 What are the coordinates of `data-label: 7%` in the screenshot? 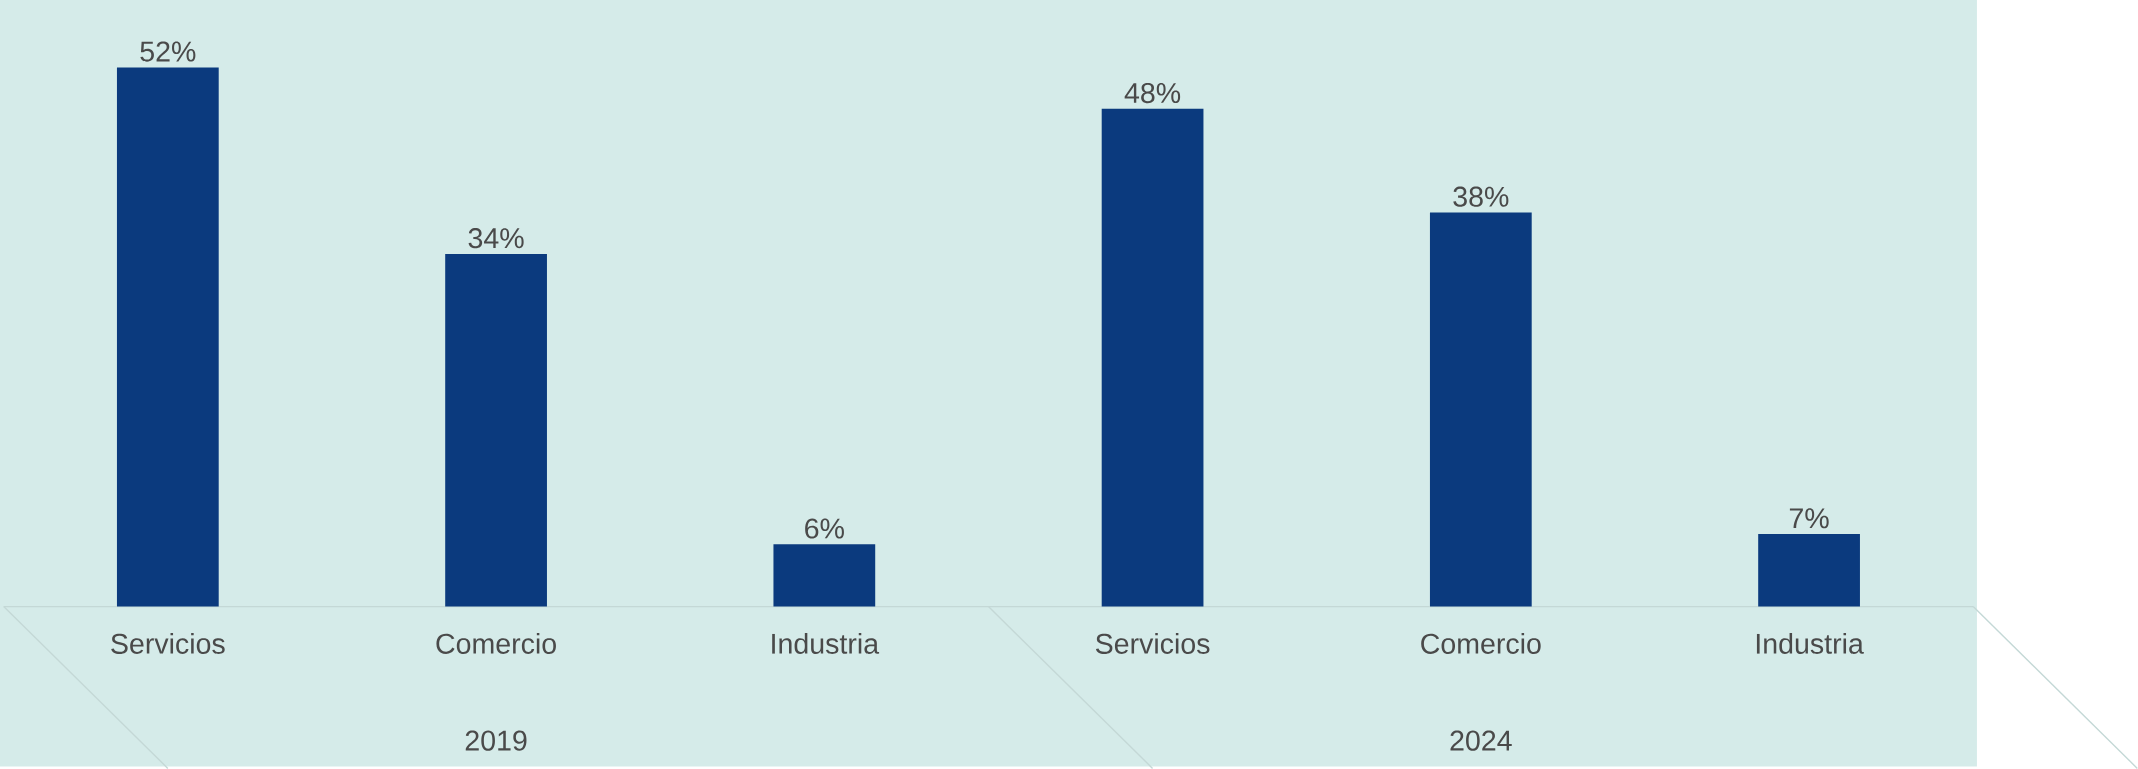 It's located at (1809, 518).